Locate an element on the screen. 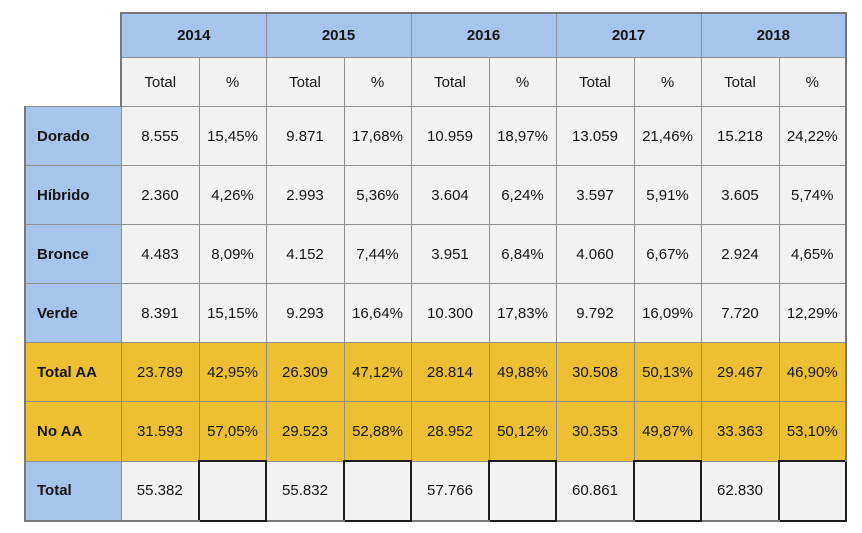 The image size is (862, 533). data-cell: 30.353 is located at coordinates (595, 431).